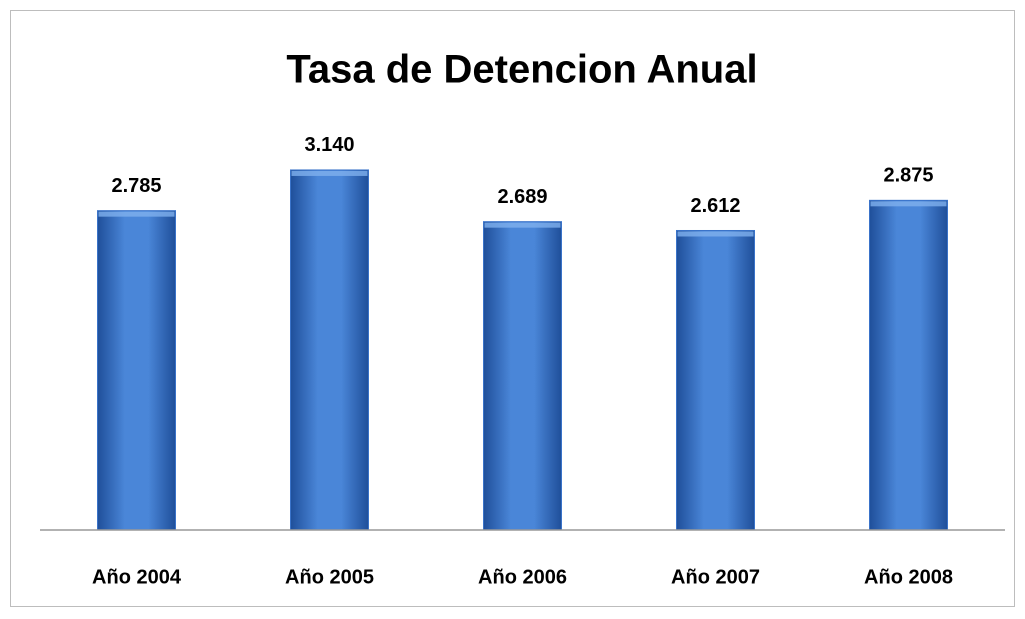 The width and height of the screenshot is (1025, 619). Describe the element at coordinates (329, 577) in the screenshot. I see `x-tick-label: Año 2005` at that location.